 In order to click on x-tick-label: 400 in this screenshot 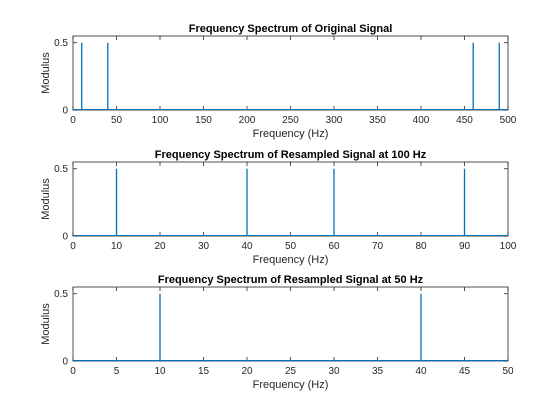, I will do `click(421, 120)`.